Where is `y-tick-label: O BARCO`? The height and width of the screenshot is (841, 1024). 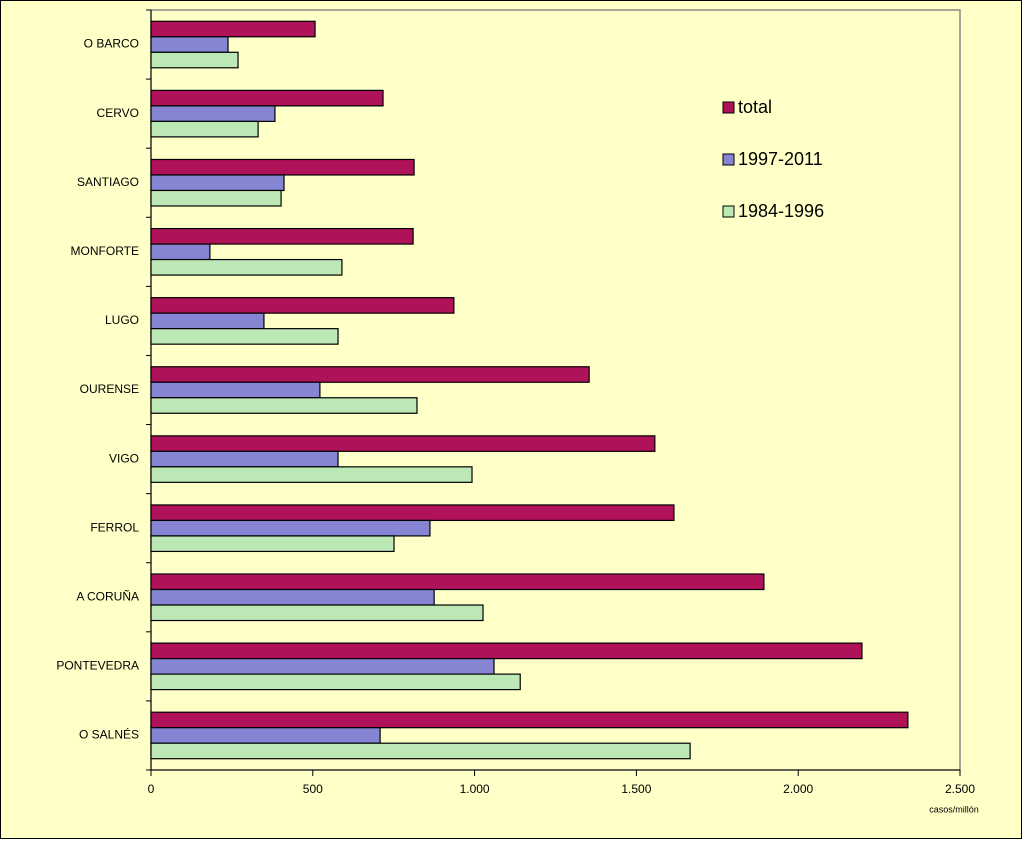
y-tick-label: O BARCO is located at coordinates (111, 44).